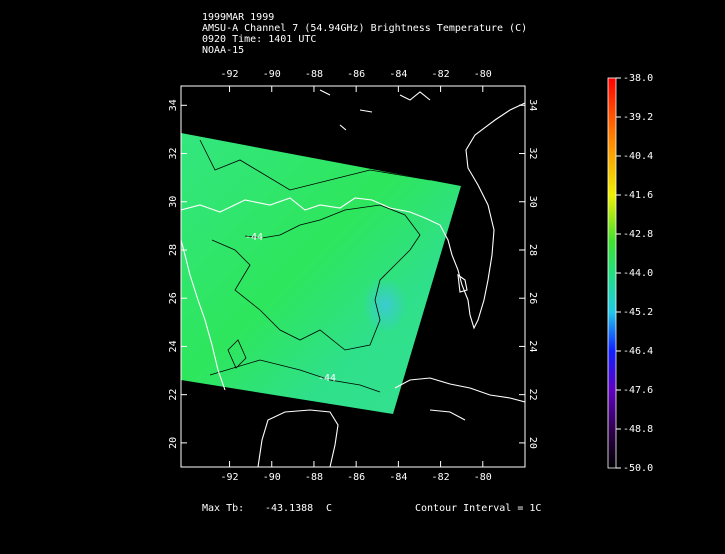  I want to click on colorbar-label: -44.0, so click(638, 273).